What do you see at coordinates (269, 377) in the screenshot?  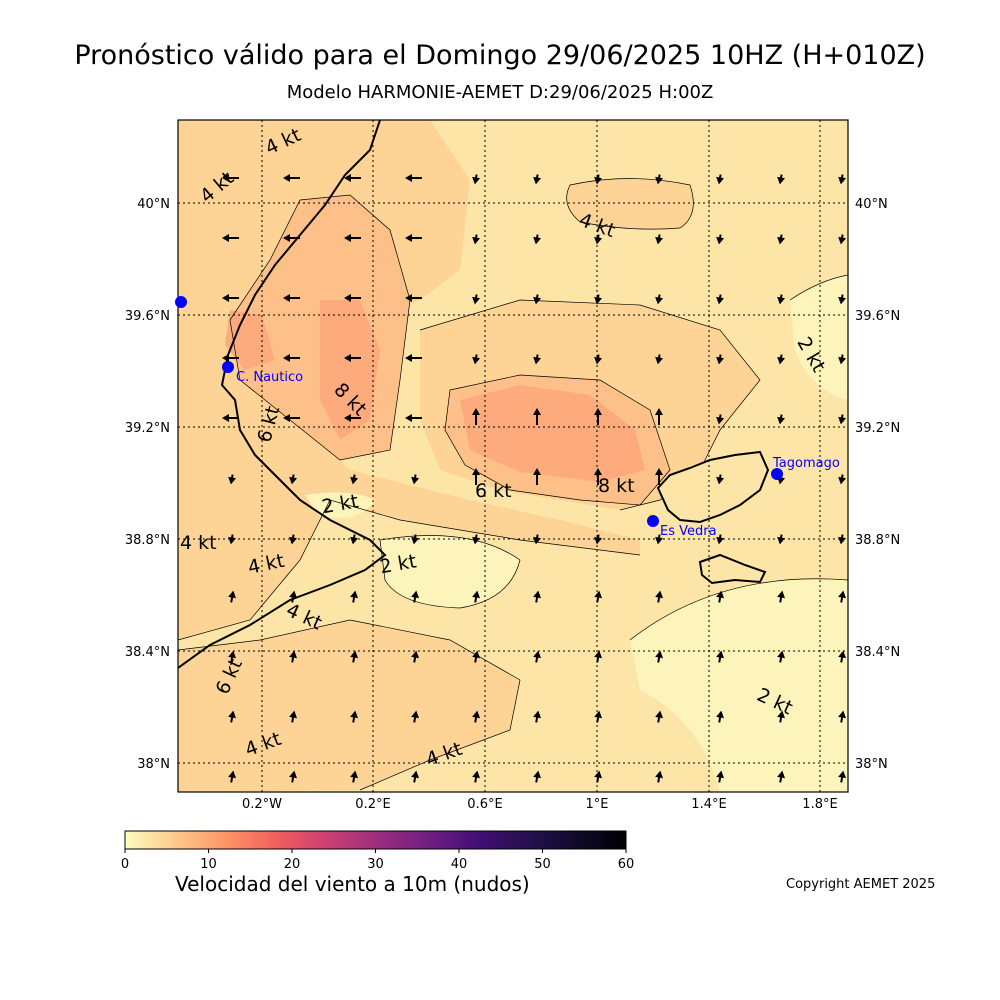 I see `place-label-c-nautico: C. Nautico` at bounding box center [269, 377].